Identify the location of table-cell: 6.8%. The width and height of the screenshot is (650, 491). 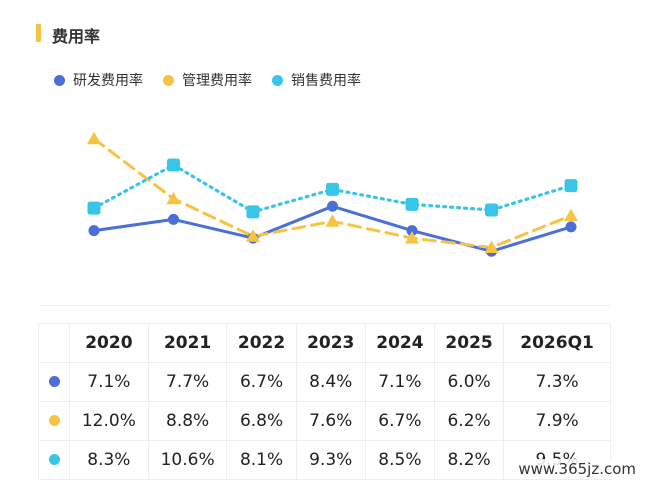
(261, 421).